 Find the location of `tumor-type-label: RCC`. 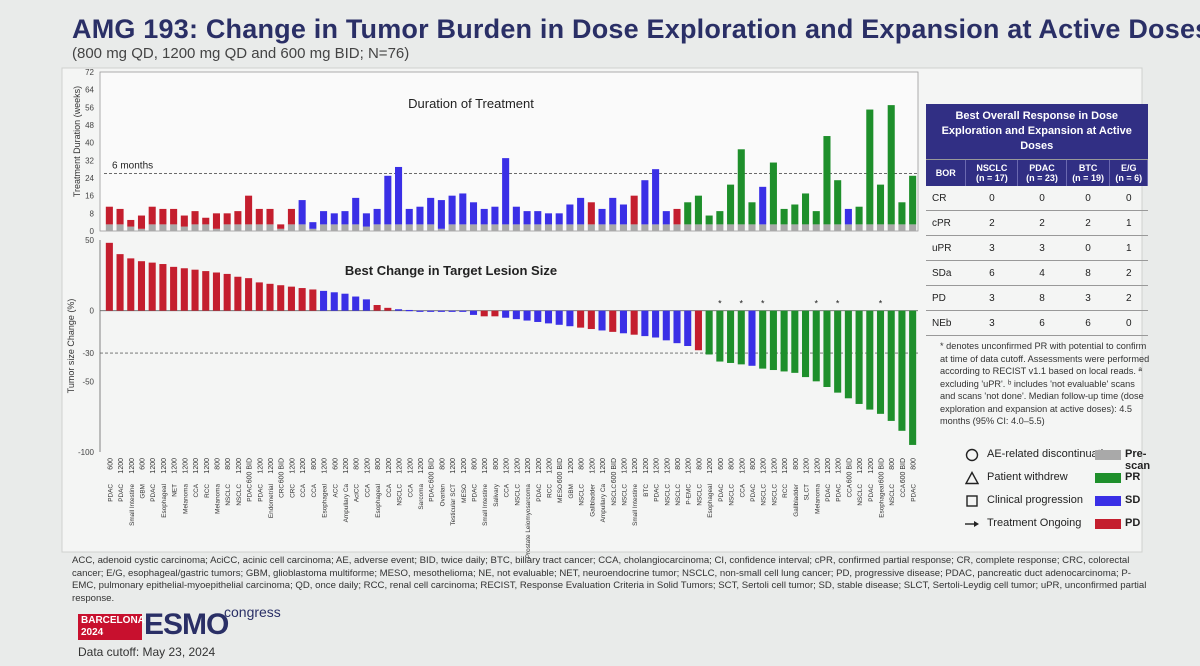

tumor-type-label: RCC is located at coordinates (785, 491).